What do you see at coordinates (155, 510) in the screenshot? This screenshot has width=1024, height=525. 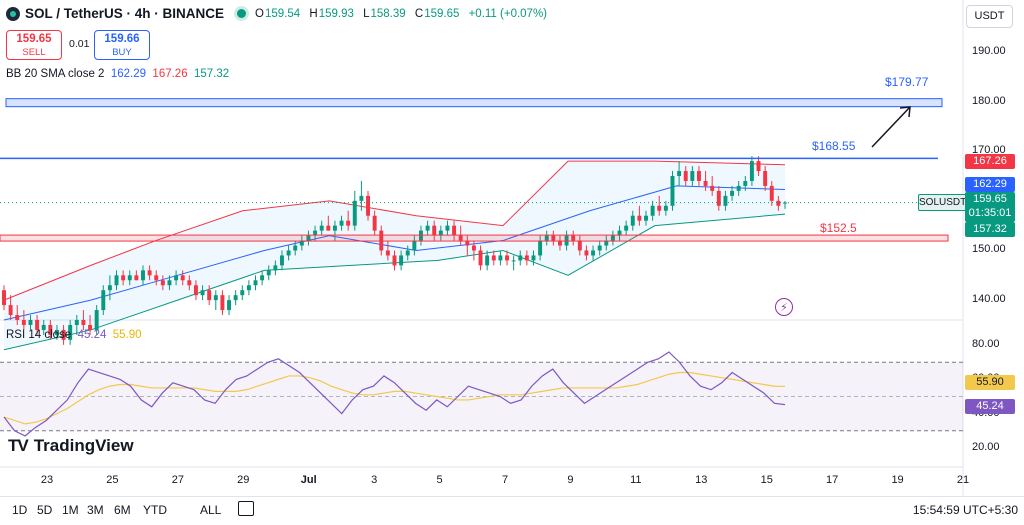 I see `timeframe-button-ytd: YTD` at bounding box center [155, 510].